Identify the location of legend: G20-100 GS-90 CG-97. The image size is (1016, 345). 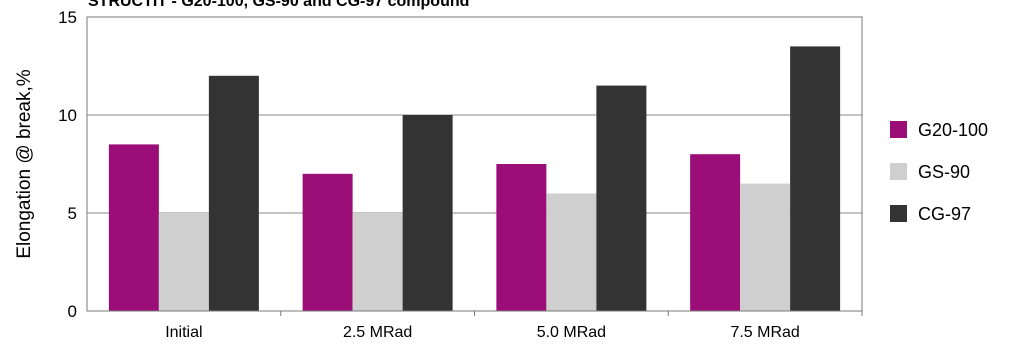
(939, 172).